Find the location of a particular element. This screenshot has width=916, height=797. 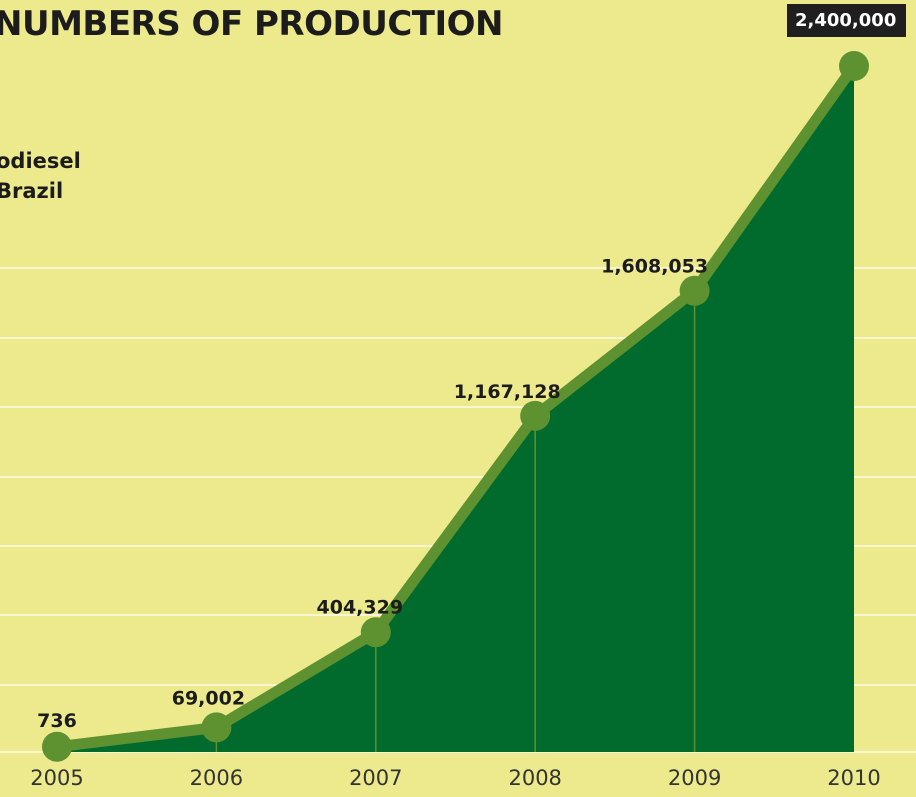

x-tick-label-2010: 2010 is located at coordinates (853, 778).